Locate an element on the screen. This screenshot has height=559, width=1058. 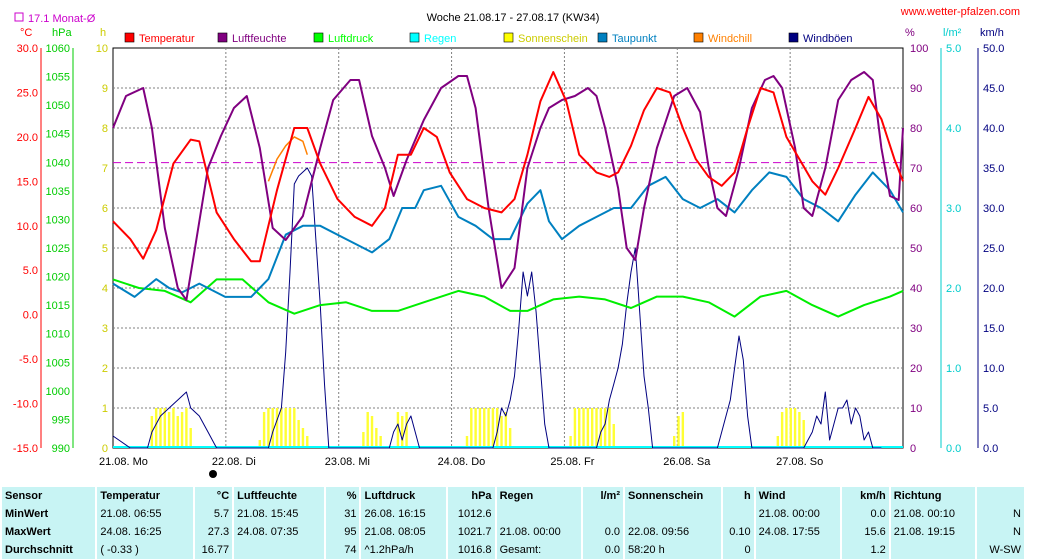
legend-label-1: Luftfeuchte is located at coordinates (259, 39).